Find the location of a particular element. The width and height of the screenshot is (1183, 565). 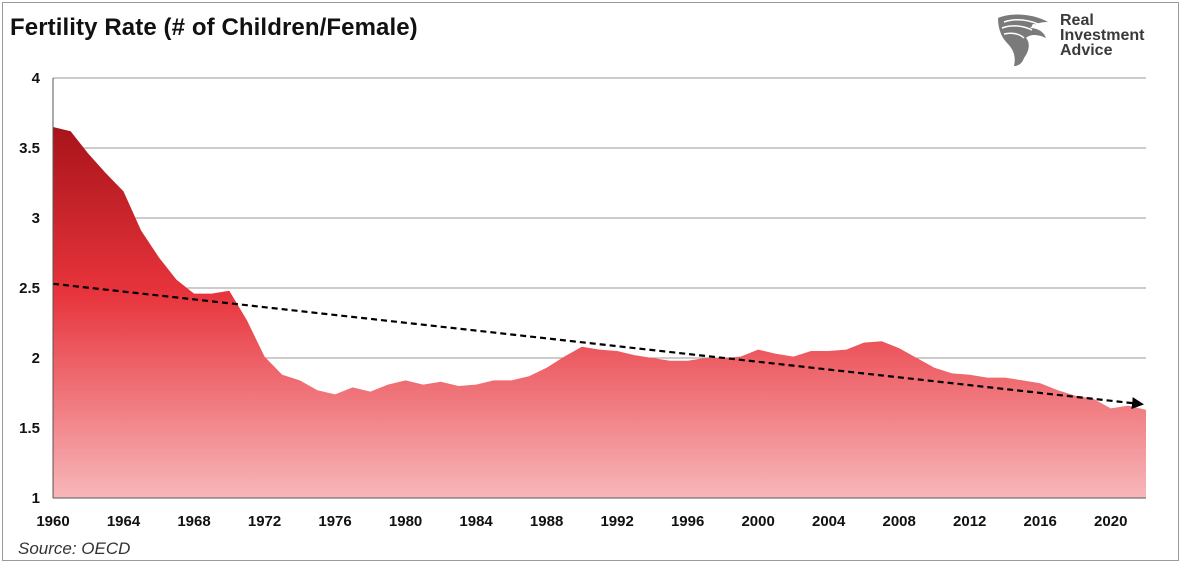

x-tick-label: 1984 is located at coordinates (476, 521).